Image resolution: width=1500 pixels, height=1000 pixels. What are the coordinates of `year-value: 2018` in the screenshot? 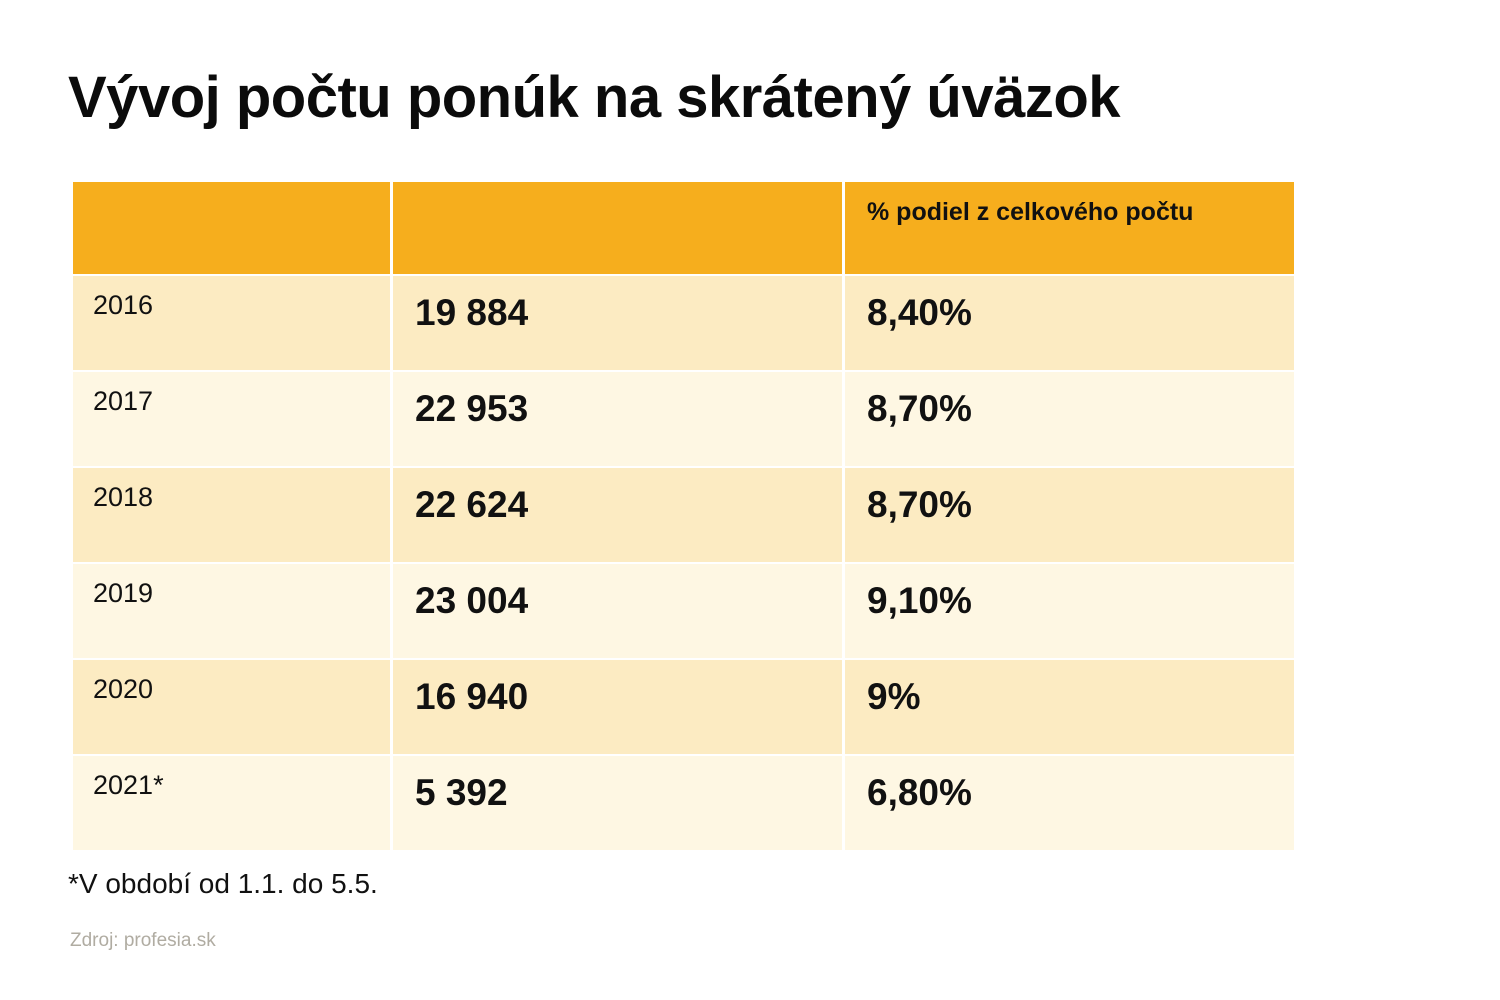 It's located at (123, 497).